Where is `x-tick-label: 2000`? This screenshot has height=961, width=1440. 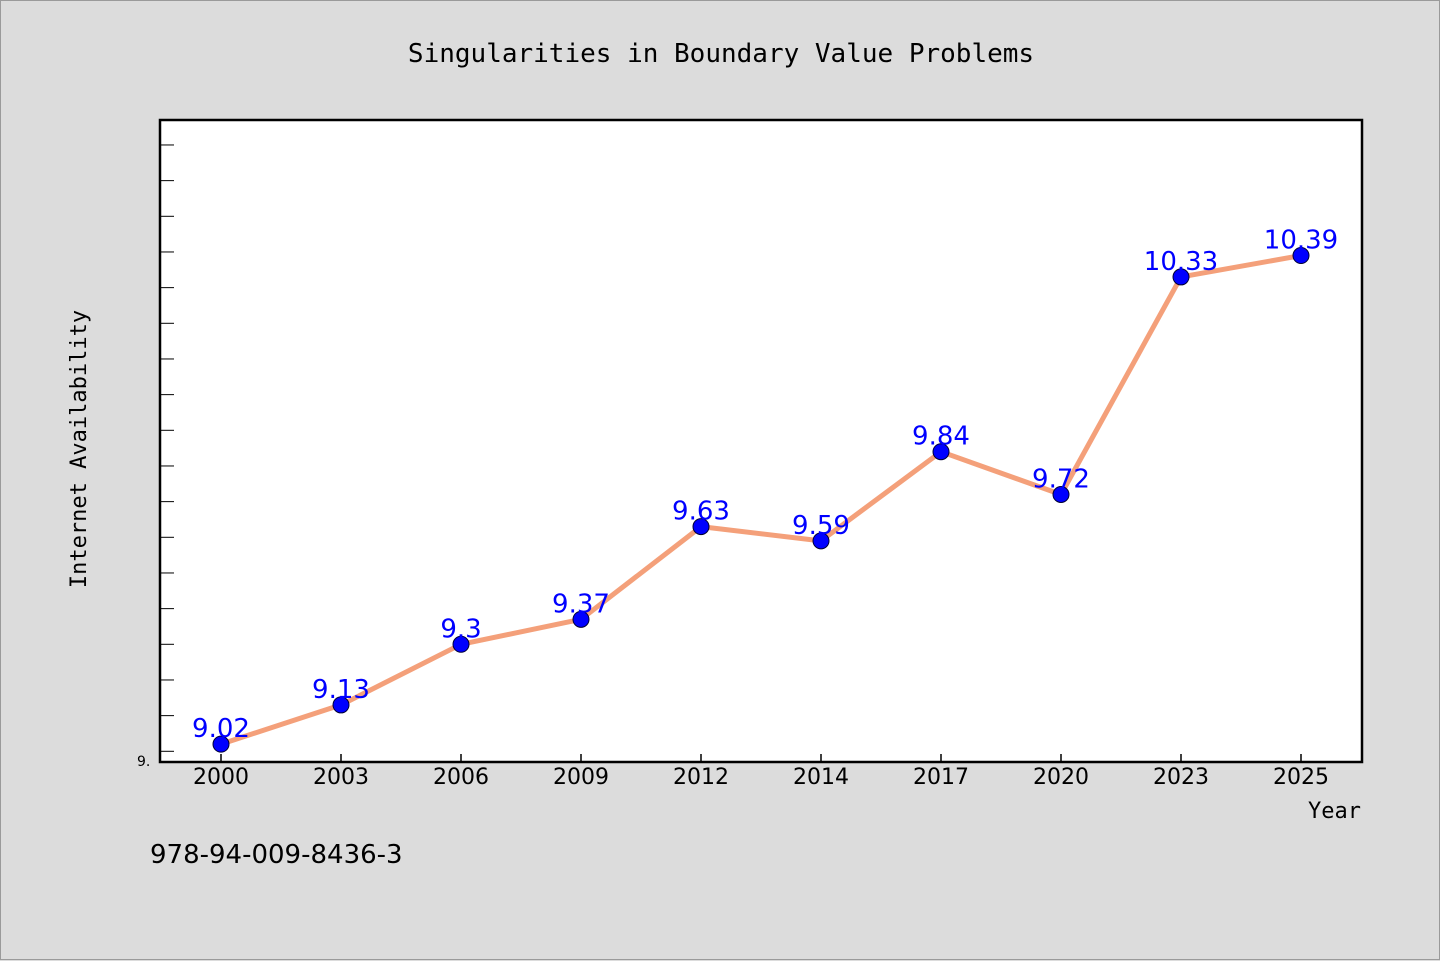
x-tick-label: 2000 is located at coordinates (221, 777).